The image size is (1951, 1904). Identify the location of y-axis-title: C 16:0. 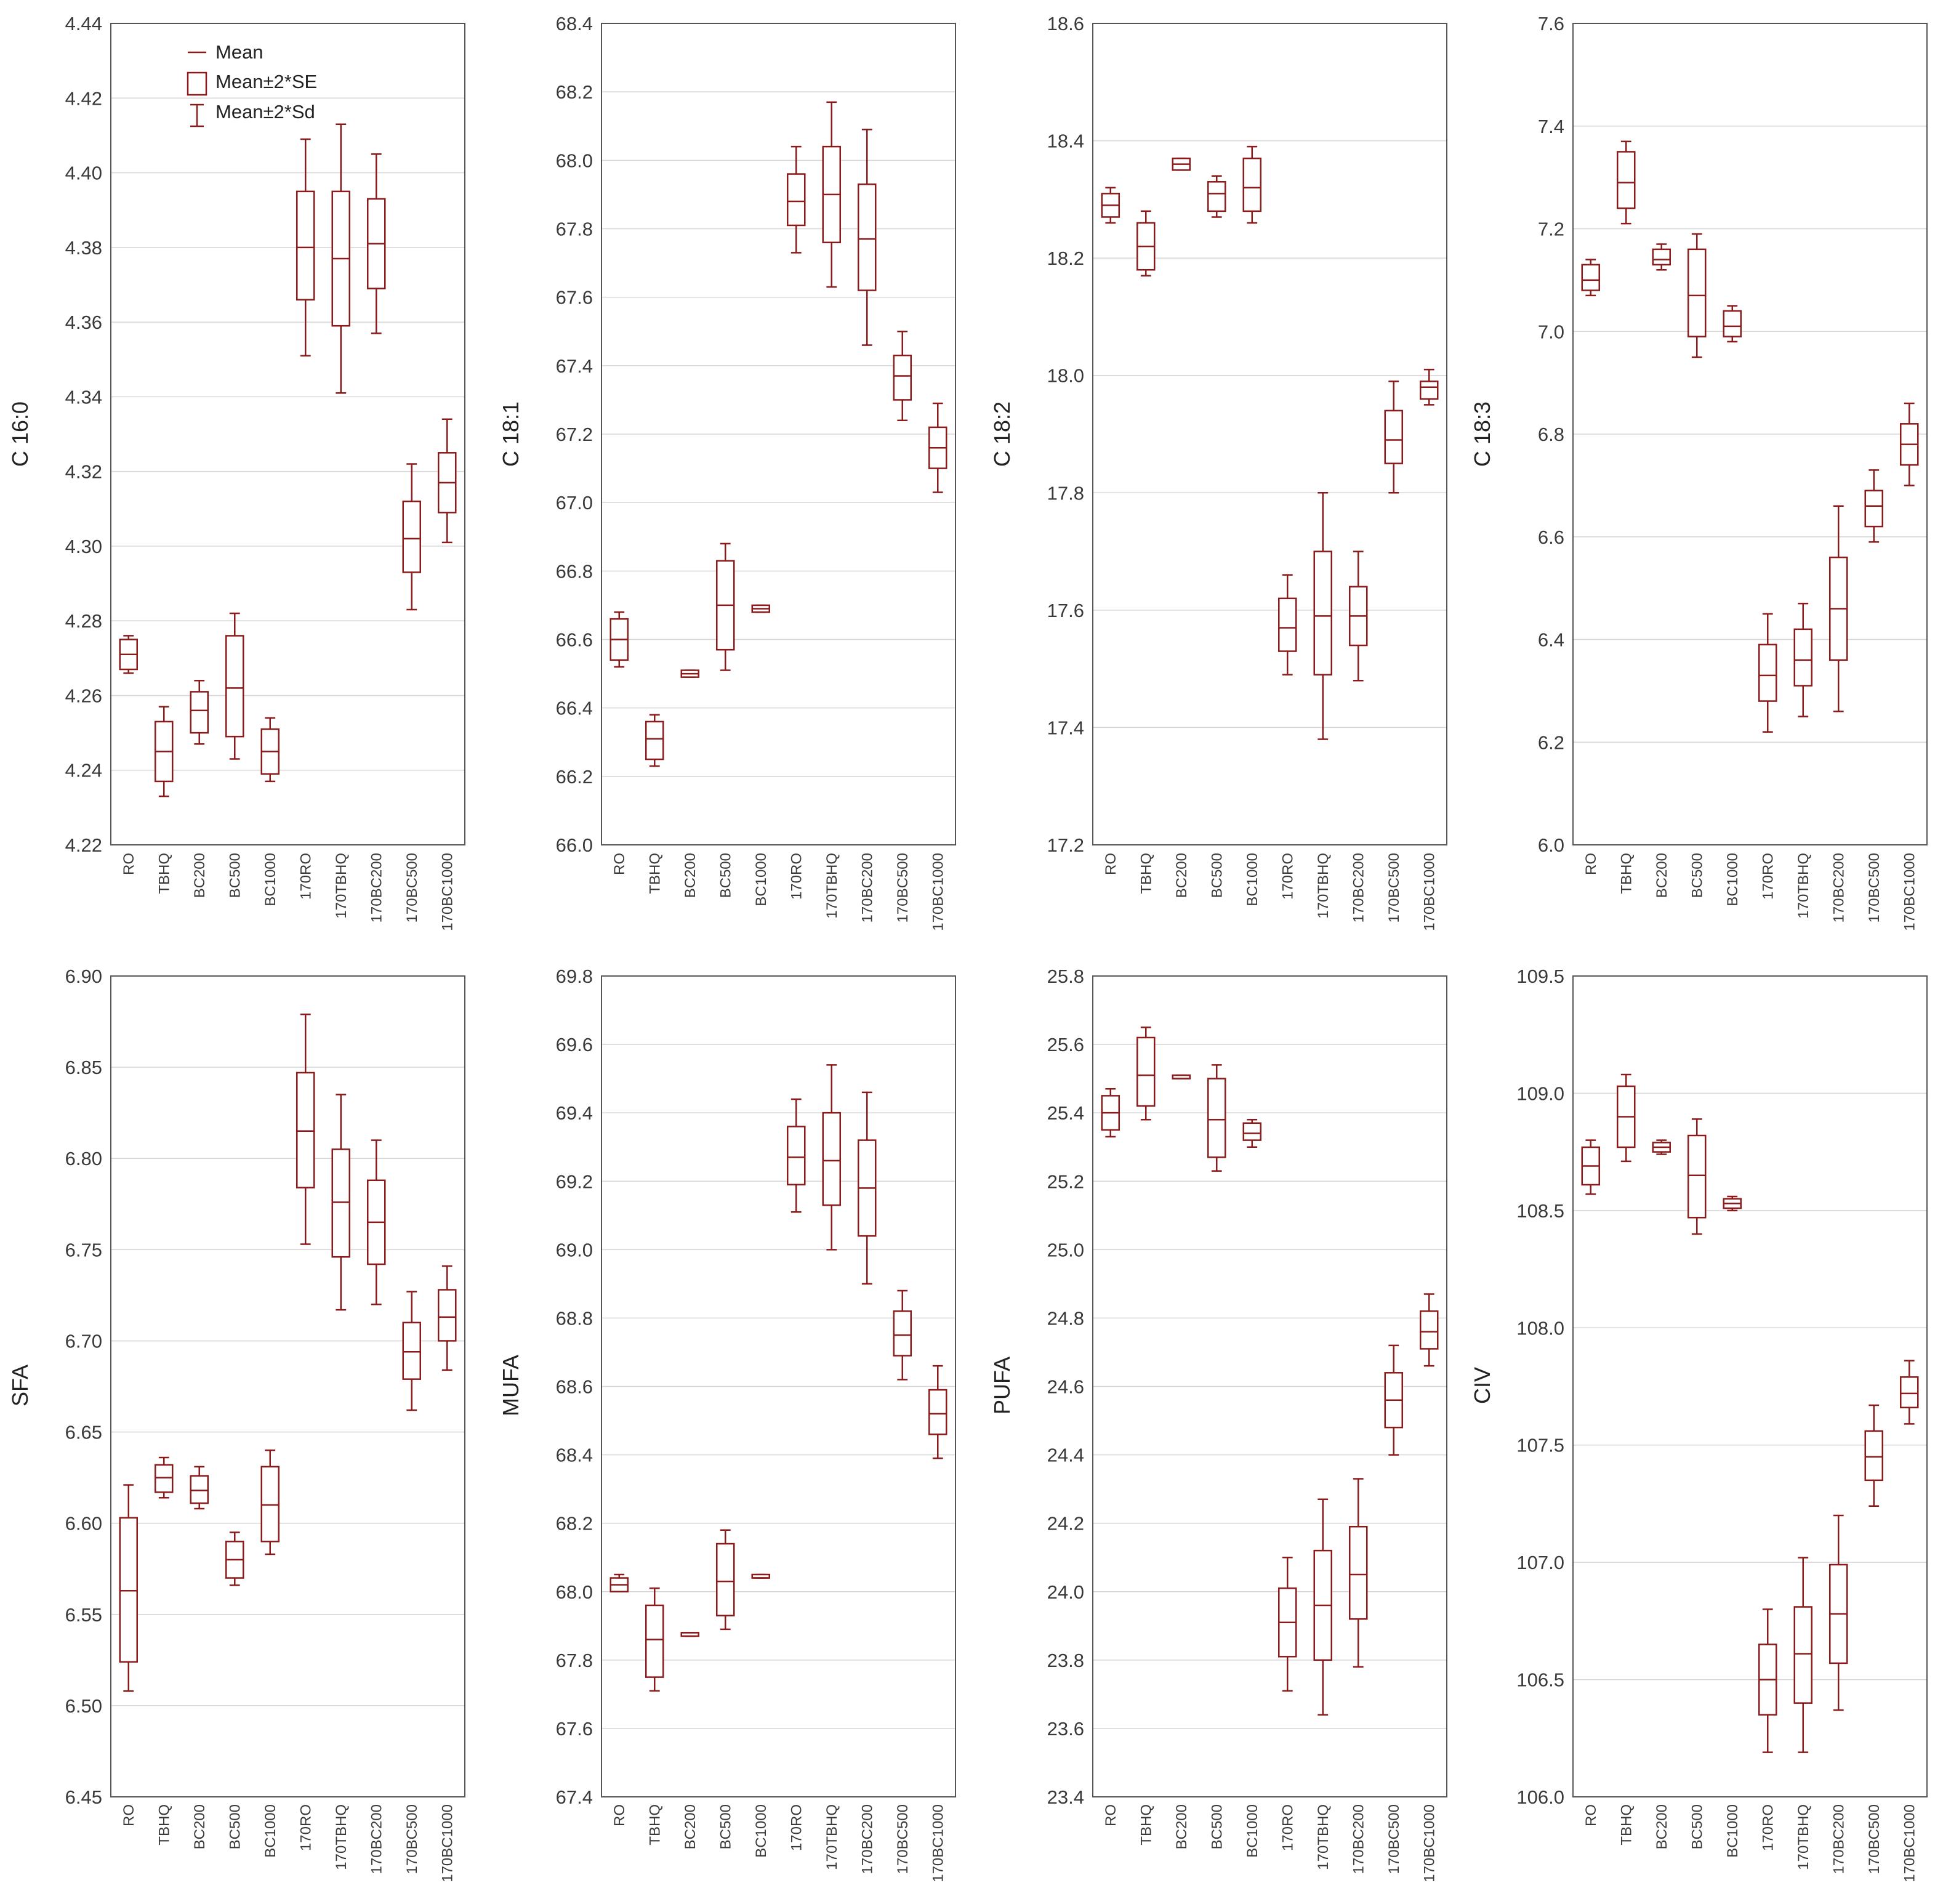
(20, 434).